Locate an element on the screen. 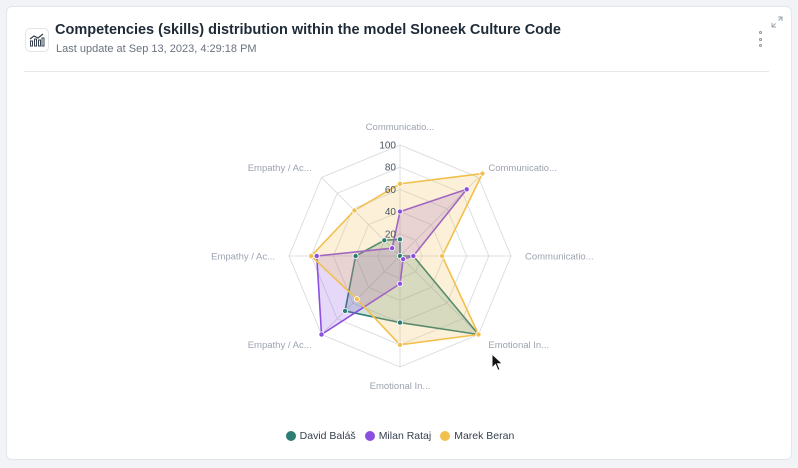 The width and height of the screenshot is (798, 468). radar-tick-label: 80 is located at coordinates (391, 168).